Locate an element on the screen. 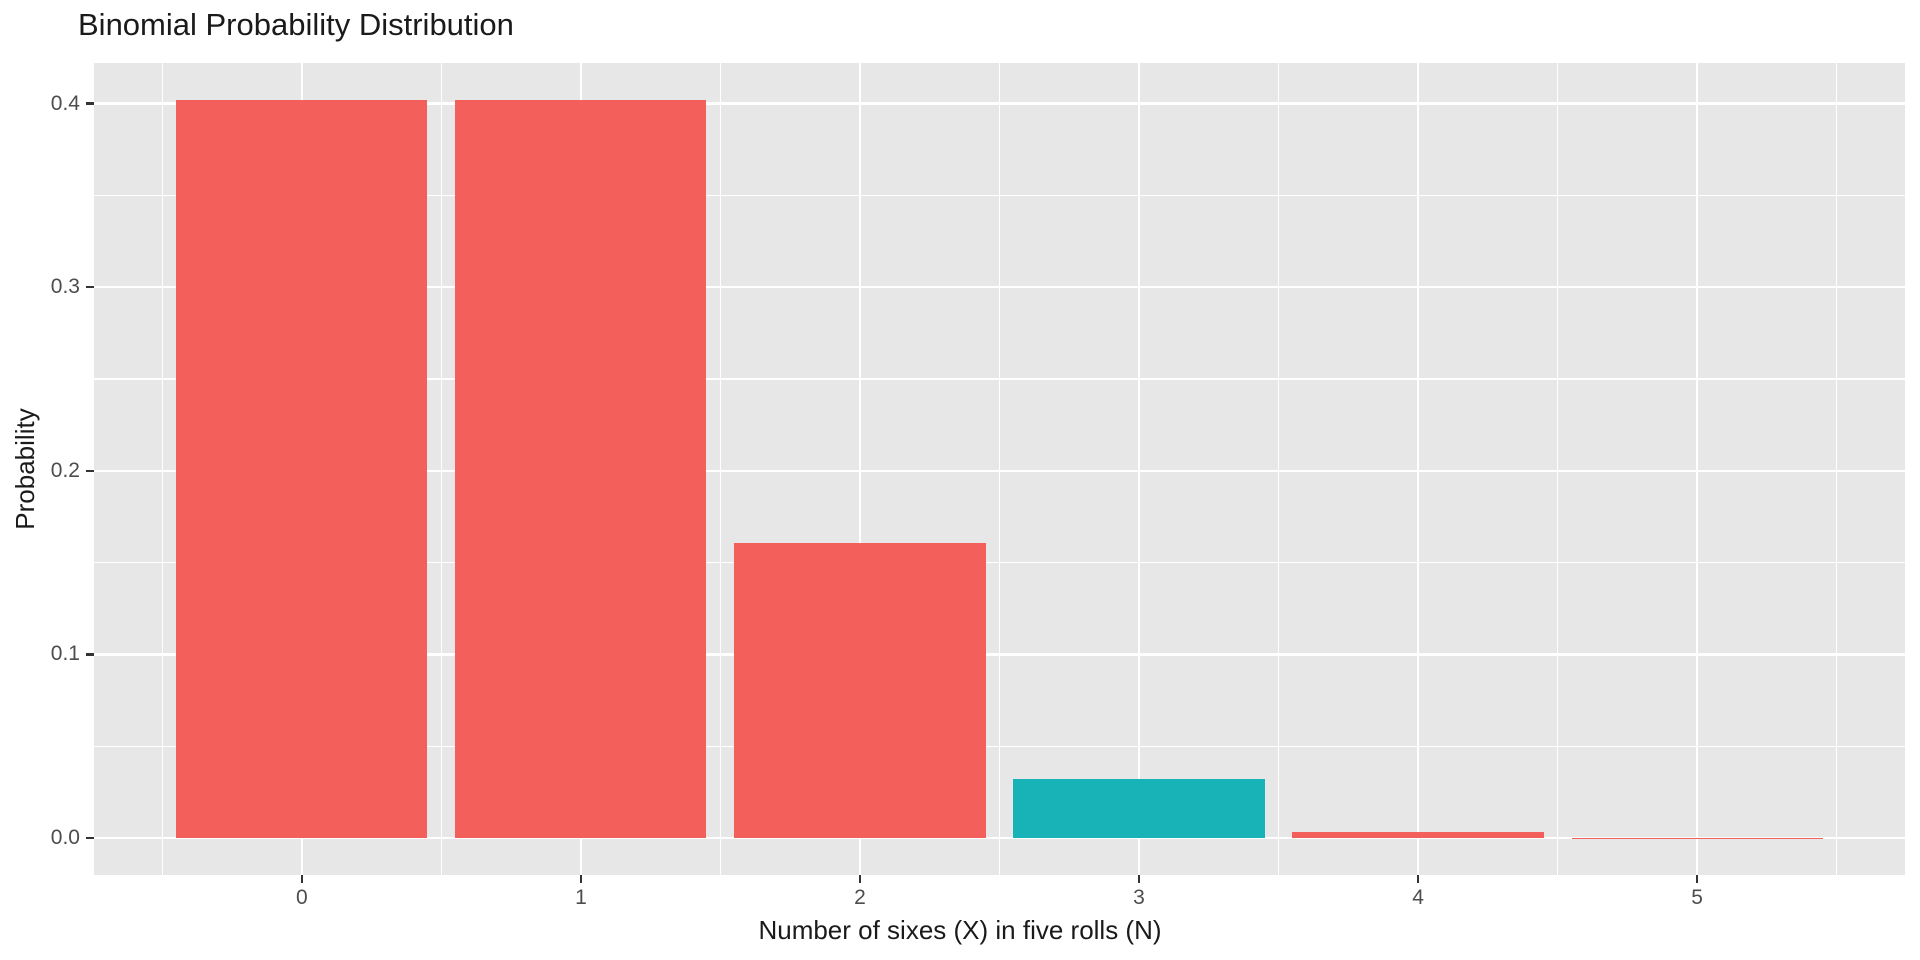 This screenshot has width=1920, height=960. y-tick-label: 0.4 is located at coordinates (65, 103).